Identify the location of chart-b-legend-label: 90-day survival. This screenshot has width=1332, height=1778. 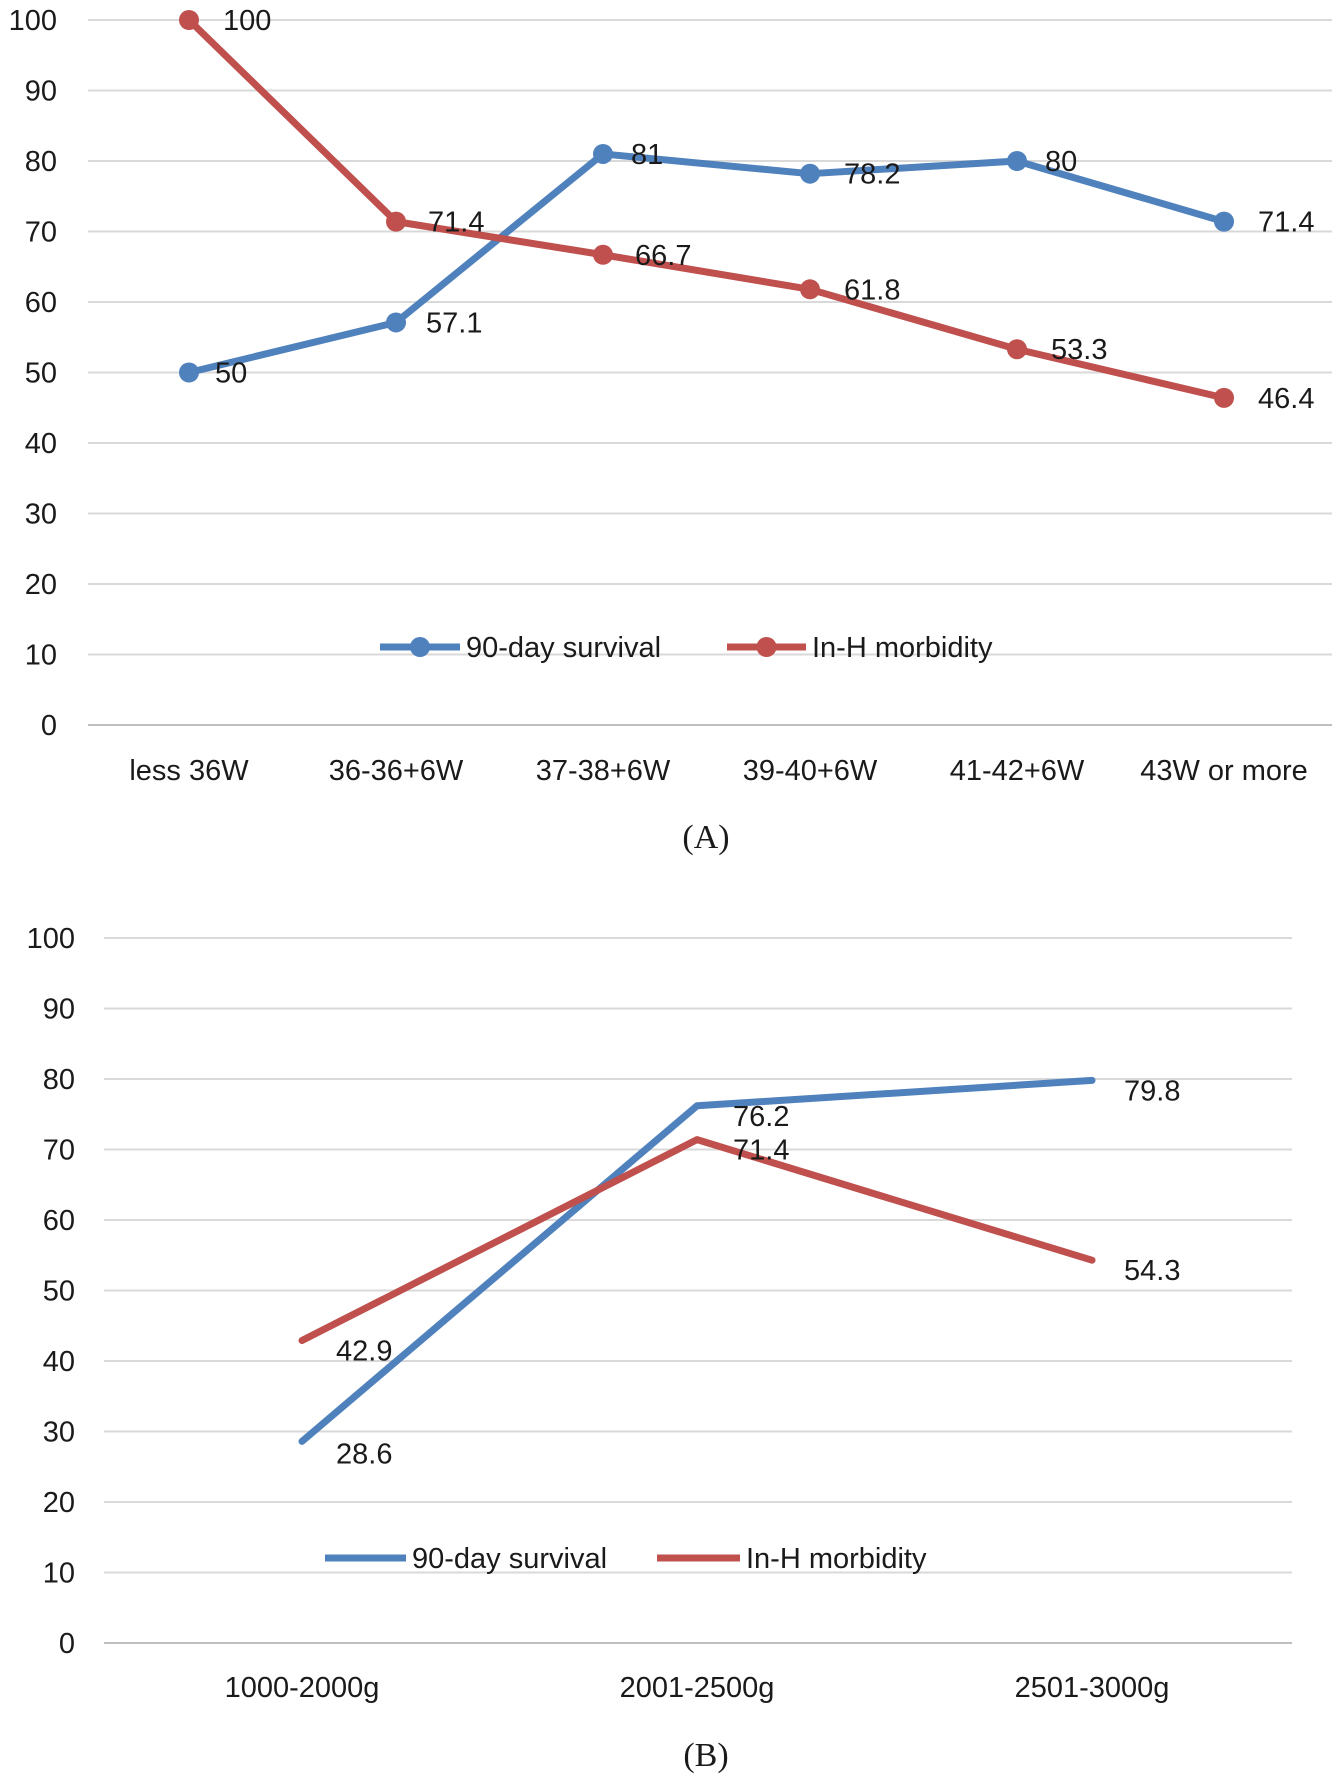
(509, 1559).